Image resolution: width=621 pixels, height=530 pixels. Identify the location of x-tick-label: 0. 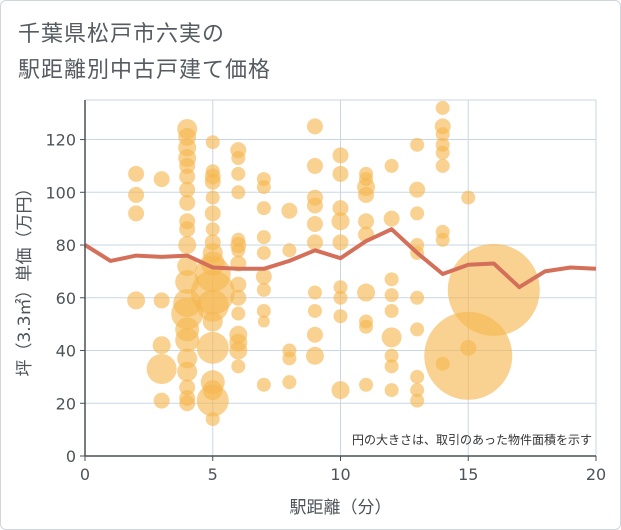
(85, 474).